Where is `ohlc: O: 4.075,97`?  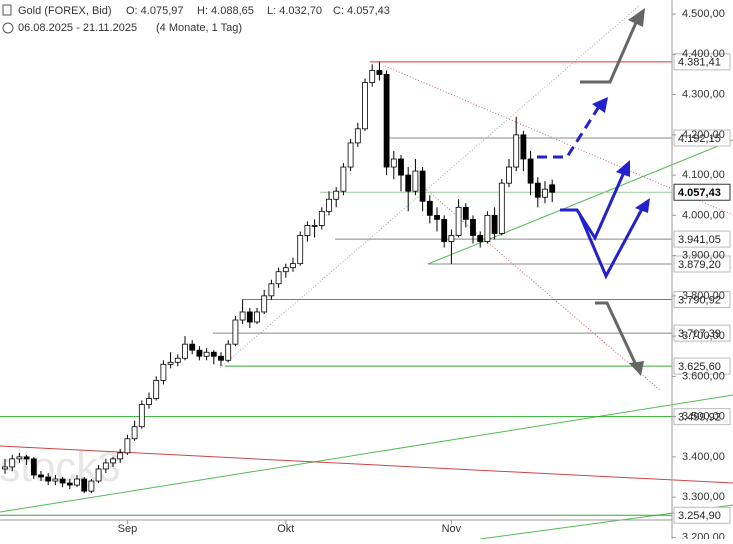 ohlc: O: 4.075,97 is located at coordinates (155, 11).